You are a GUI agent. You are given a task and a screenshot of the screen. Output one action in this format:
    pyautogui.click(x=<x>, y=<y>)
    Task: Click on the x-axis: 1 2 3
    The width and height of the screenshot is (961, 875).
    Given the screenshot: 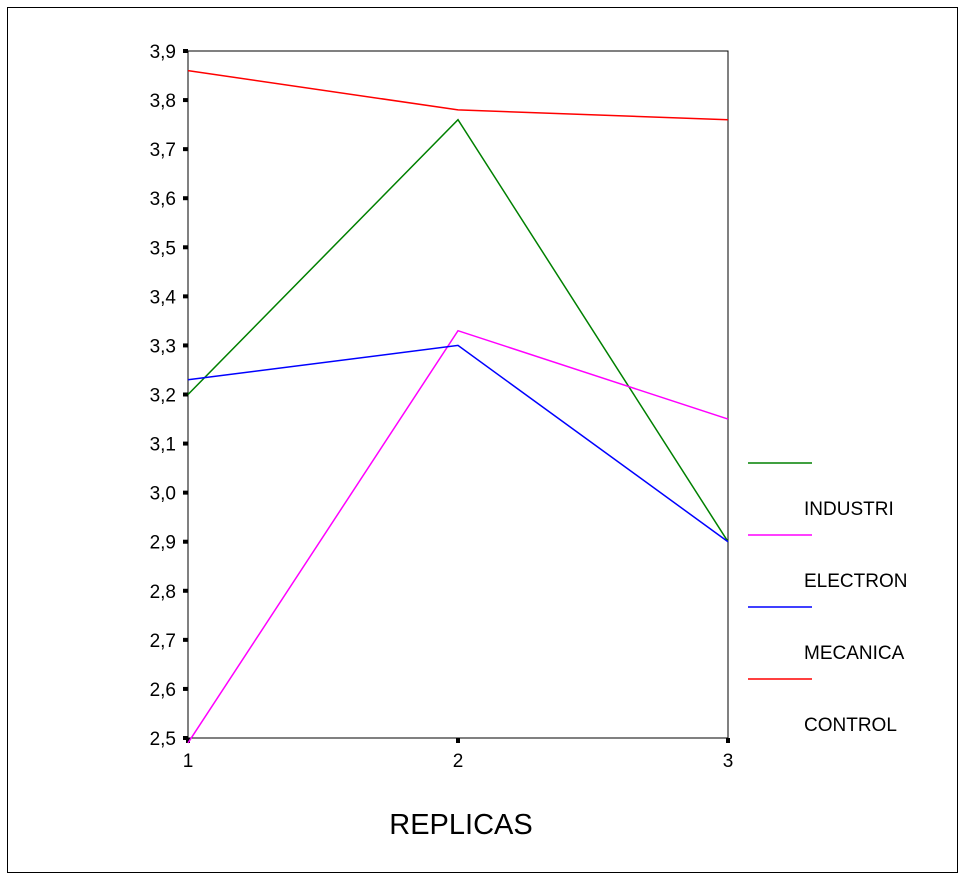 What is the action you would take?
    pyautogui.click(x=458, y=755)
    